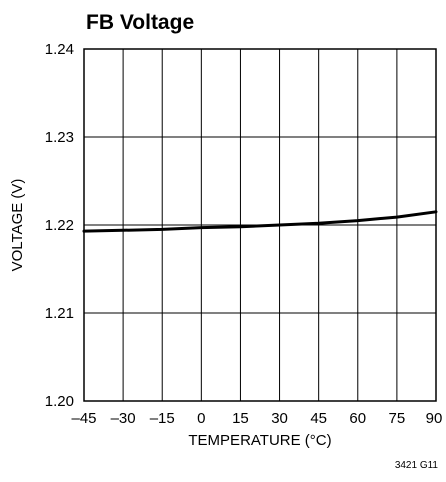 Image resolution: width=446 pixels, height=482 pixels. What do you see at coordinates (59, 313) in the screenshot?
I see `y-tick-label: 1.21` at bounding box center [59, 313].